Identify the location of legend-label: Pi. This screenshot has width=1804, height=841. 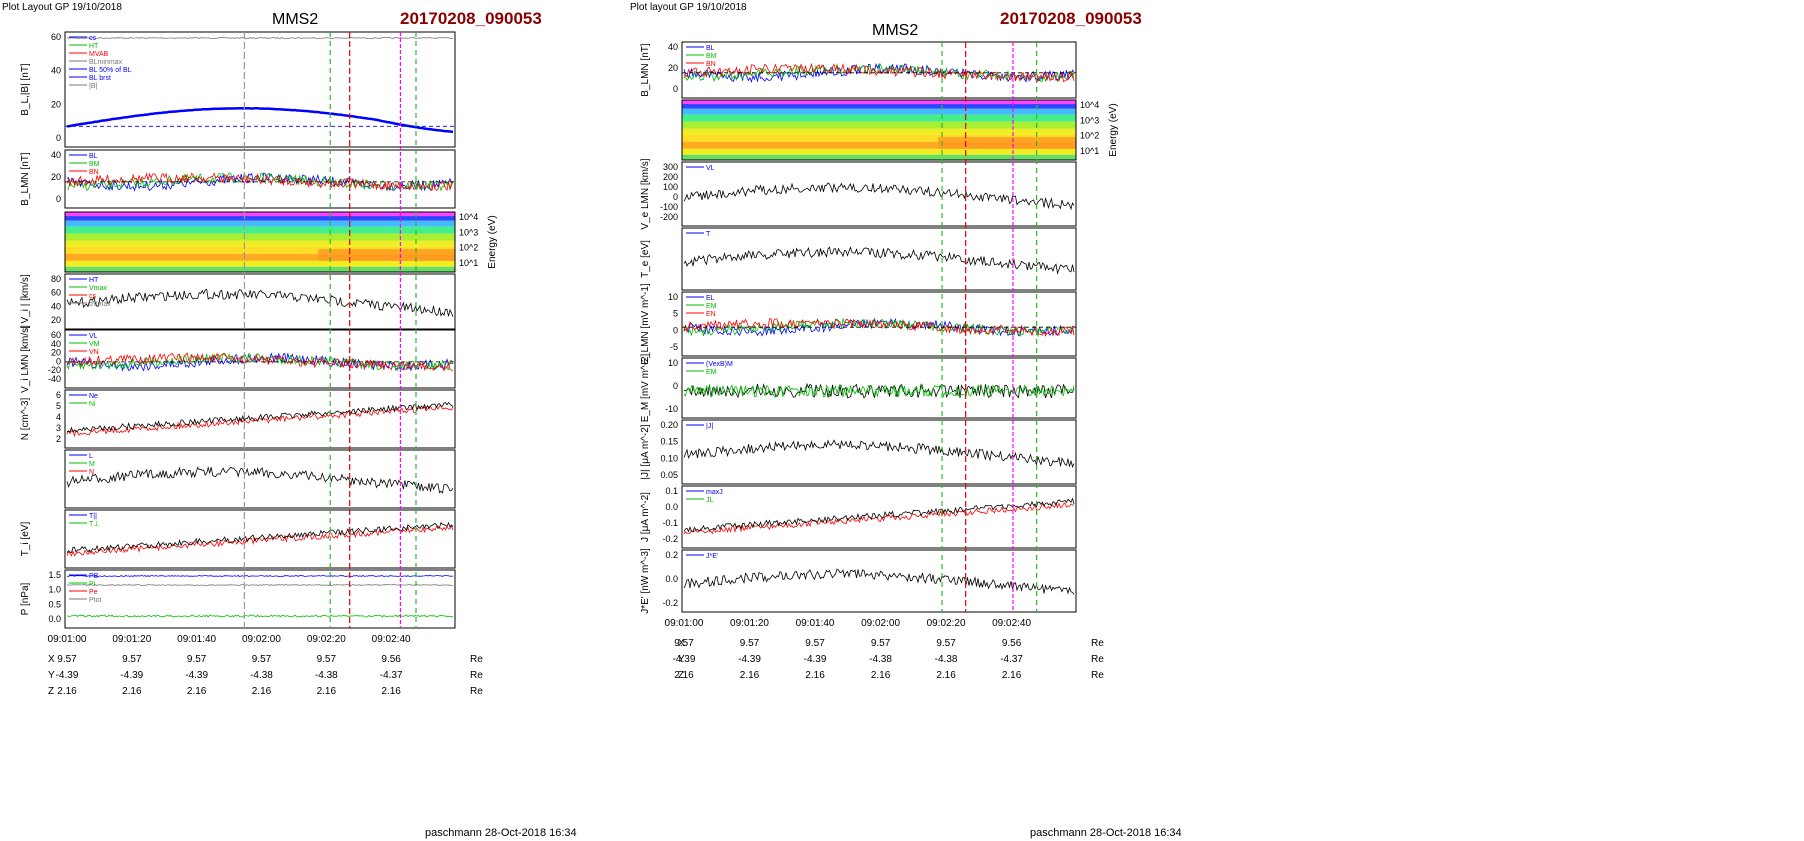
(92, 584).